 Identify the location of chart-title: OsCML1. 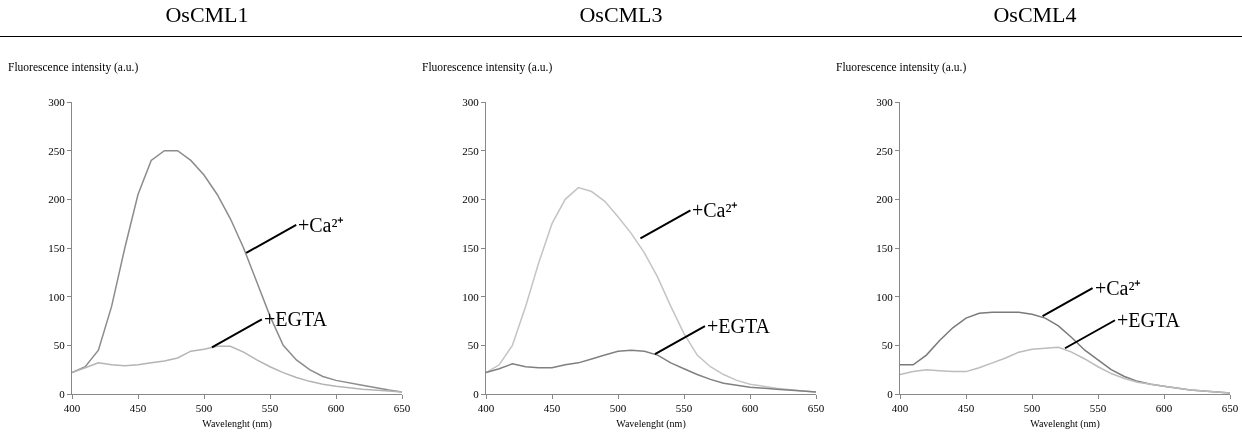
(207, 15).